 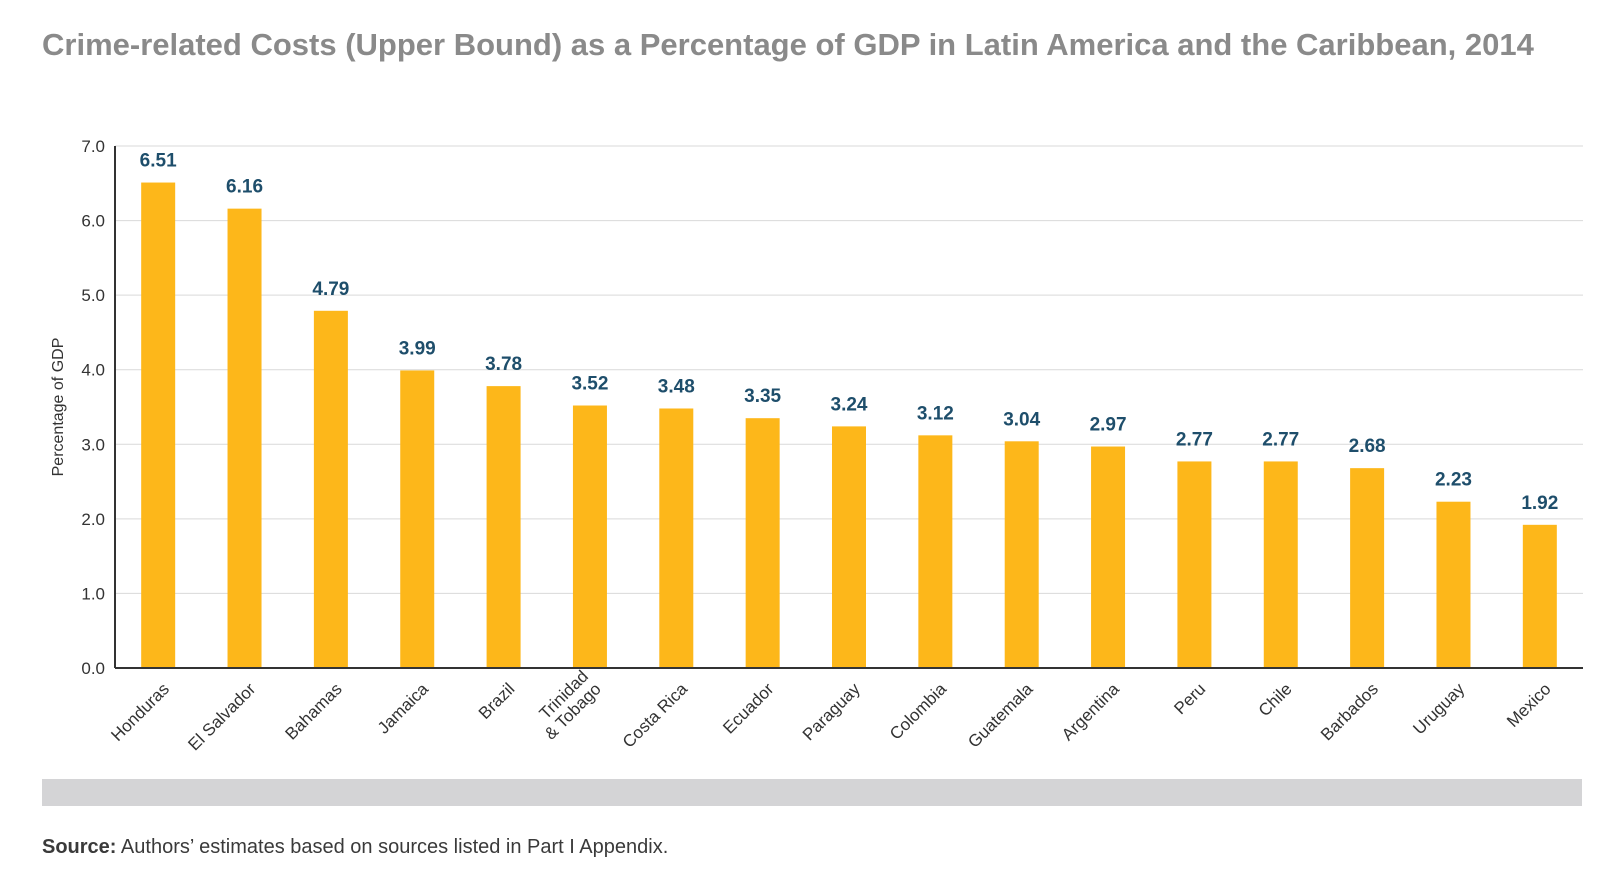 I want to click on x-tick-label: Uruguay, so click(x=1438, y=708).